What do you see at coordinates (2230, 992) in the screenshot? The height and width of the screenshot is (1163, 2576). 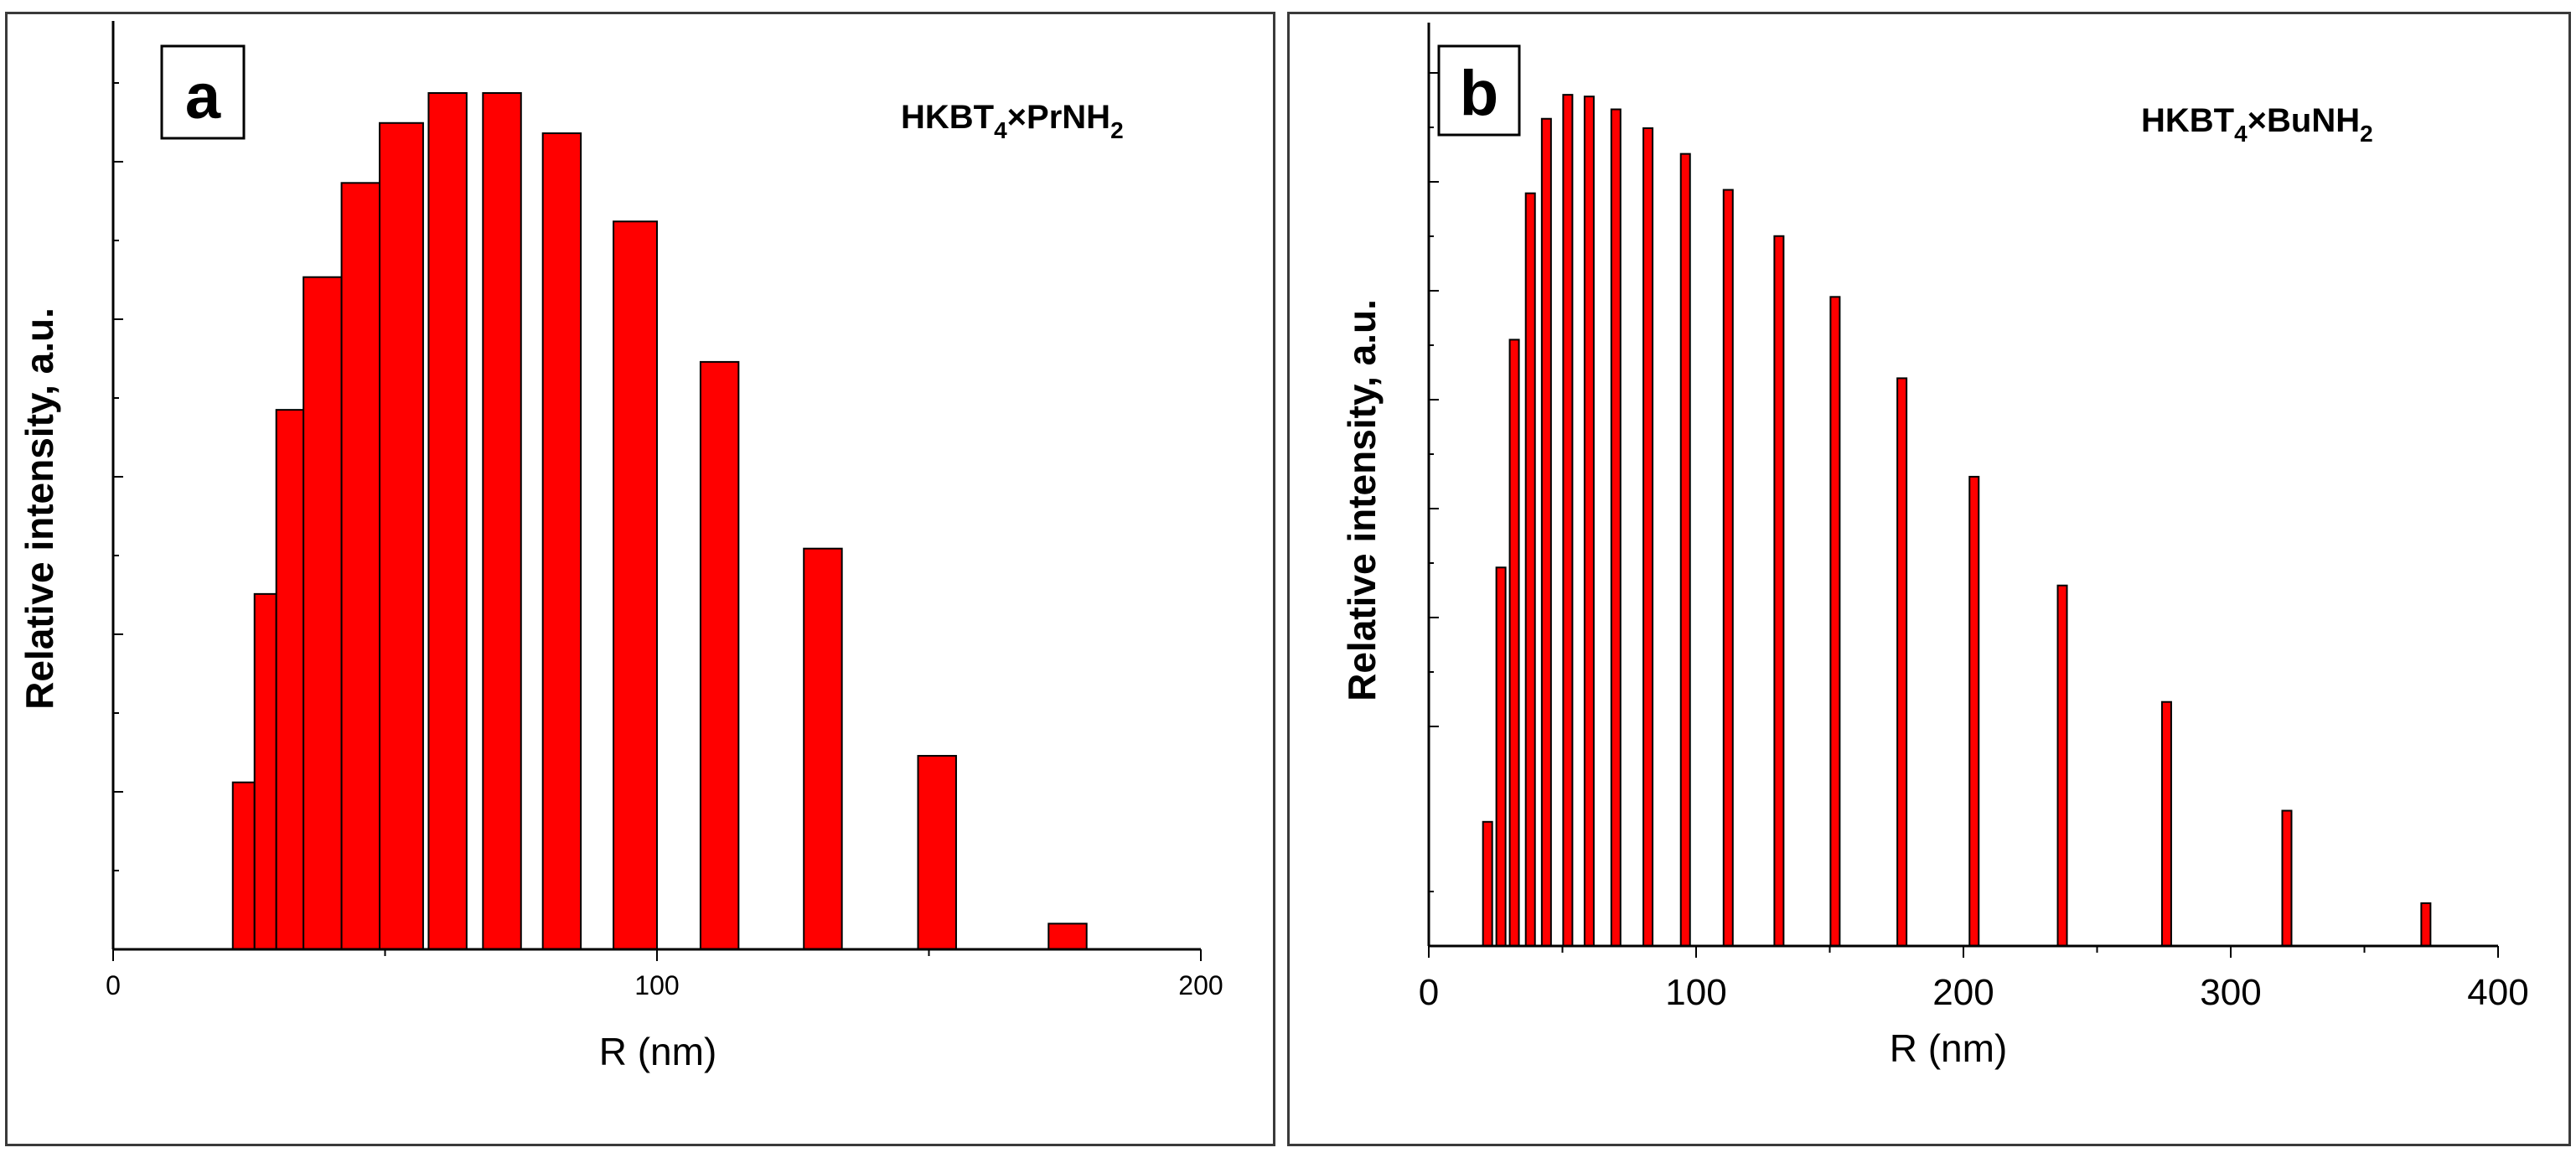 I see `x-tick-label: 300` at bounding box center [2230, 992].